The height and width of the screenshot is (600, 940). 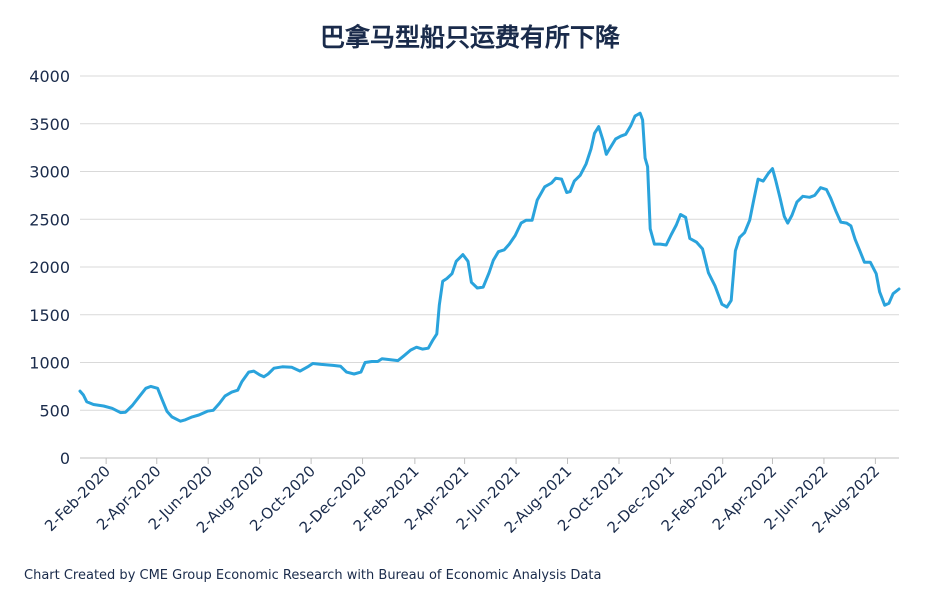 I want to click on y-tick-label: 2500, so click(x=49, y=219).